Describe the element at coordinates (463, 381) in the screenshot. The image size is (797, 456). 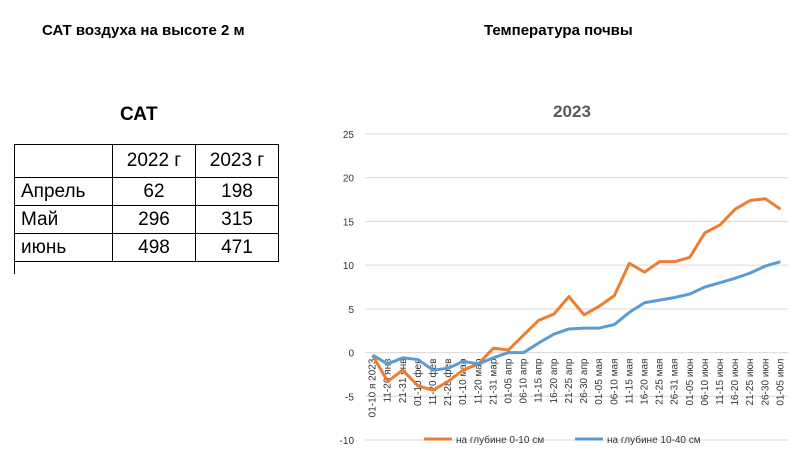
I see `x-tick-label: 01-10 мар` at that location.